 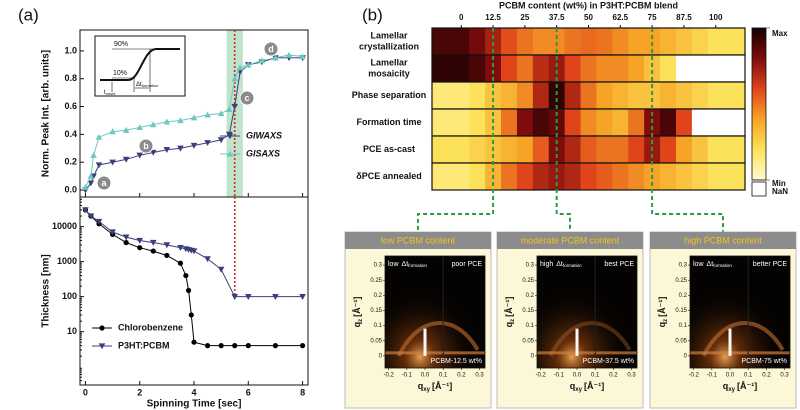 I want to click on y-axis-label: qz [Å⁻¹], so click(x=357, y=312).